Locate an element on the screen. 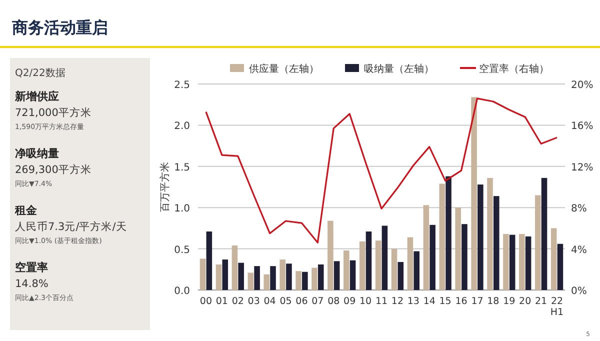 The width and height of the screenshot is (600, 341). y-tick-label: 0.5 is located at coordinates (182, 250).